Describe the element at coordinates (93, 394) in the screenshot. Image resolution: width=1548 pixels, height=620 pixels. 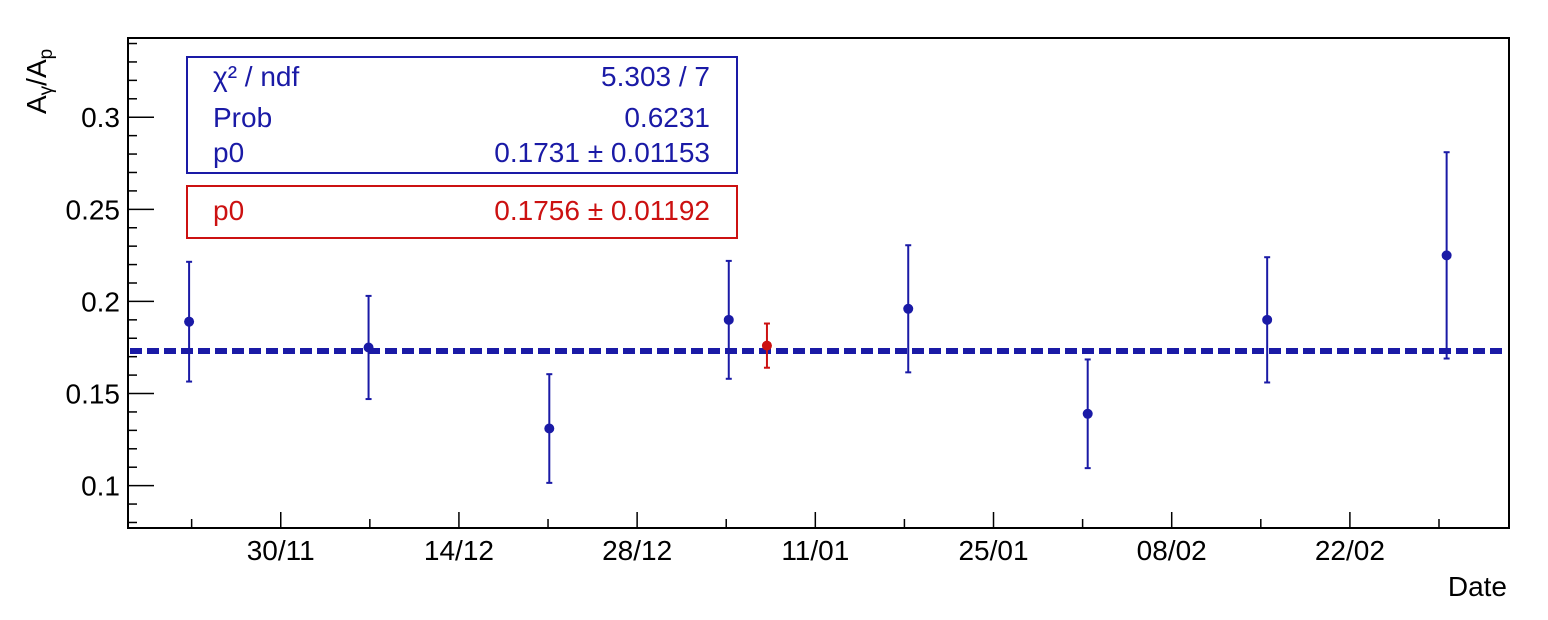
I see `y-tick-label: 0.15` at that location.